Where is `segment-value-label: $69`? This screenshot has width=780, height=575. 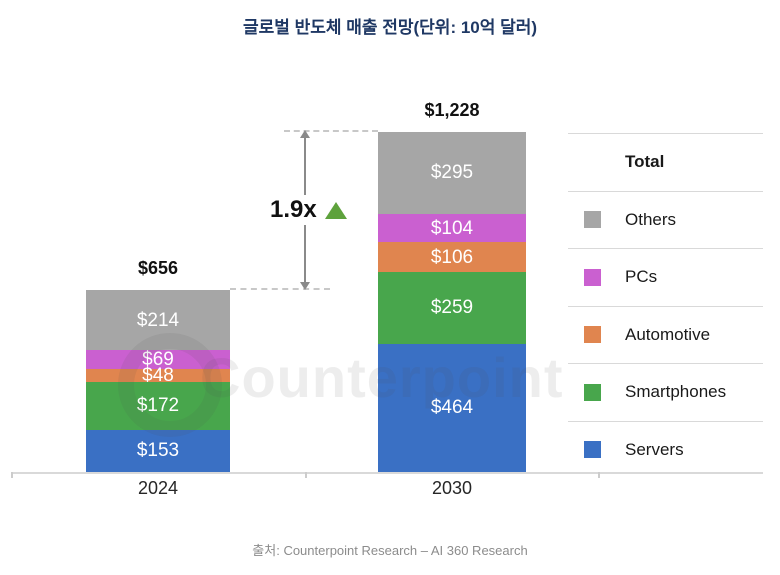
segment-value-label: $69 is located at coordinates (158, 359).